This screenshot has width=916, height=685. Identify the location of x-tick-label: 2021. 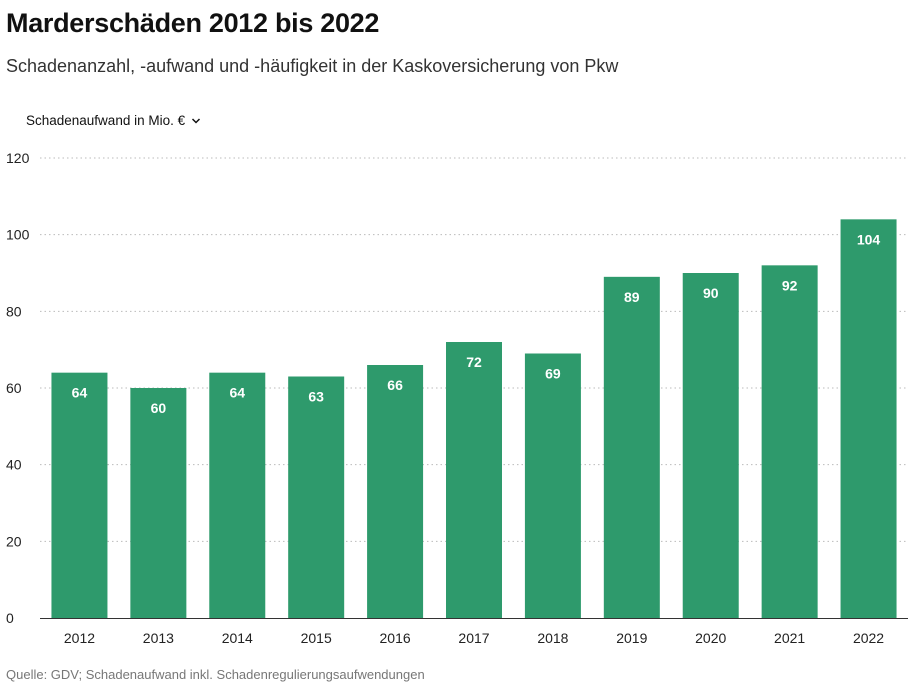
(789, 638).